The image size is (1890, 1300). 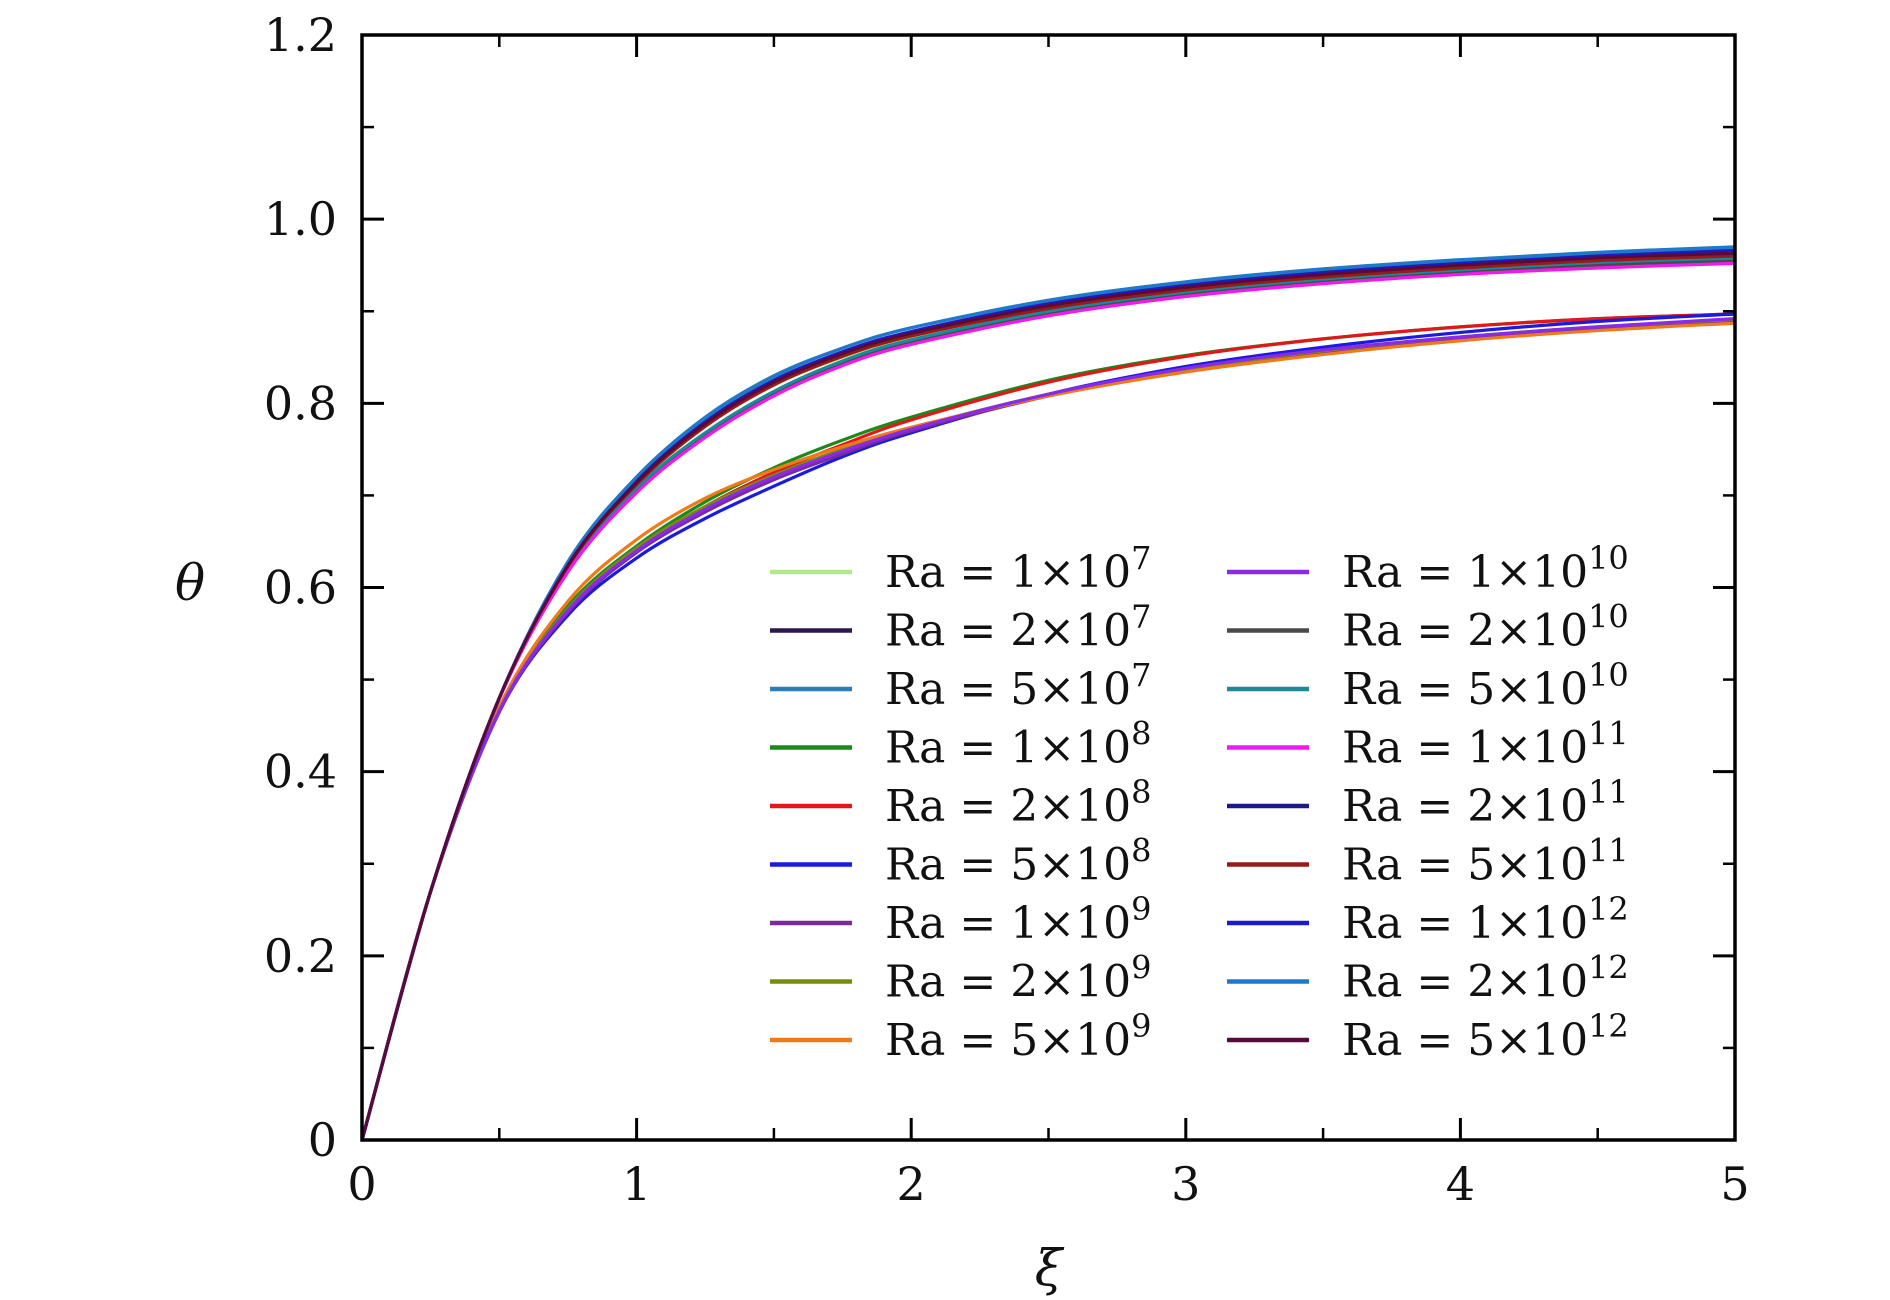 What do you see at coordinates (300, 772) in the screenshot?
I see `y-tick-label: 0.4` at bounding box center [300, 772].